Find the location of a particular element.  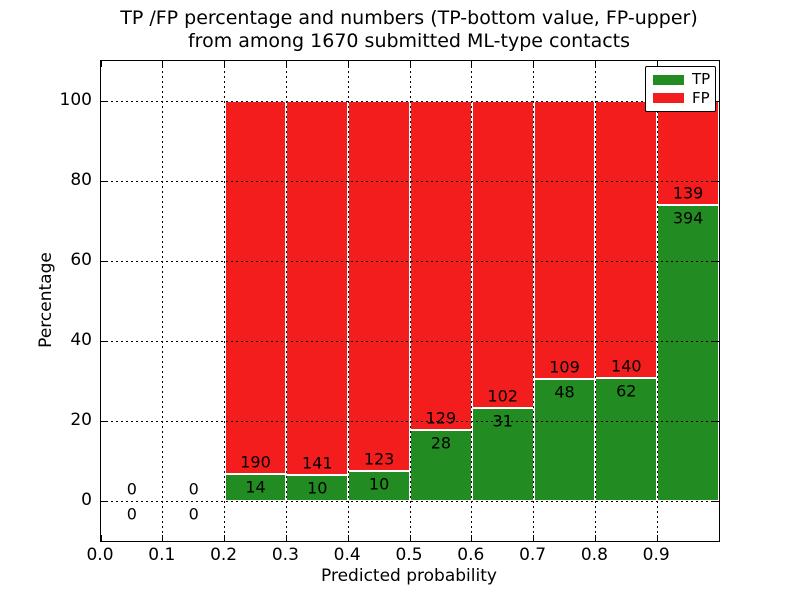

x-tick-label: 0.0 is located at coordinates (100, 555).